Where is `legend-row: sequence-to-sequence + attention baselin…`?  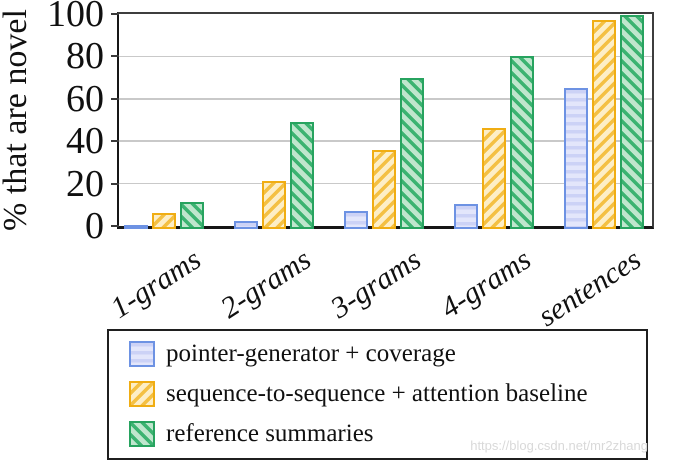 legend-row: sequence-to-sequence + attention baselin… is located at coordinates (387, 394).